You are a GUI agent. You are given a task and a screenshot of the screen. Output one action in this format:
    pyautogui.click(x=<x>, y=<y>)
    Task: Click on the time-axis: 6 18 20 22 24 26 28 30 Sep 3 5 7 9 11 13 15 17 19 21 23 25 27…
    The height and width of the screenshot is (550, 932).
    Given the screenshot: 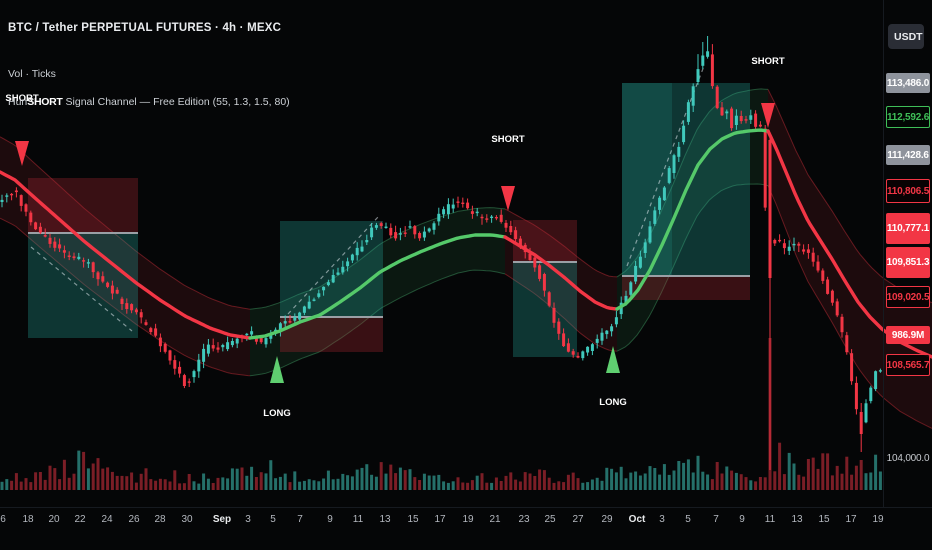 What is the action you would take?
    pyautogui.click(x=466, y=529)
    